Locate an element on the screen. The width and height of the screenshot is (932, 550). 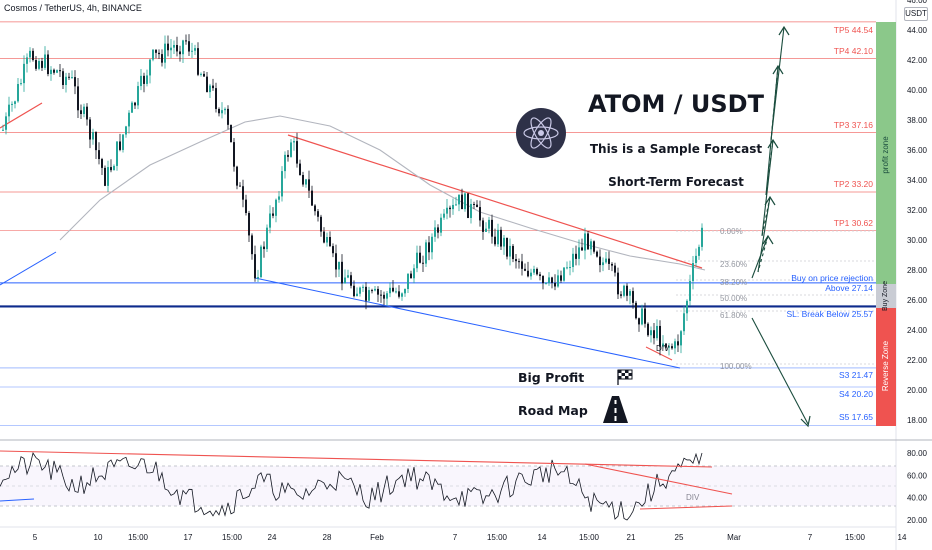
time-tick-label: 28 is located at coordinates (327, 537).